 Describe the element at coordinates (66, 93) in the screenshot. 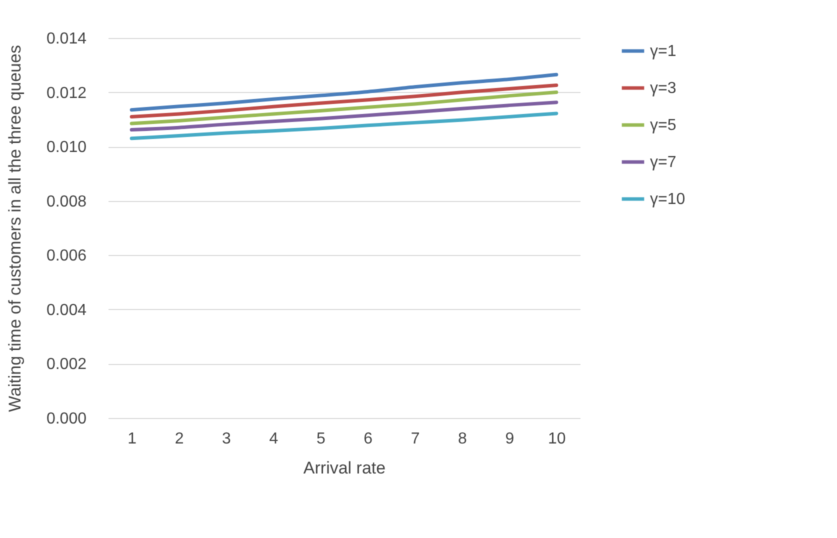

I see `y-tick-label: 0.012` at that location.